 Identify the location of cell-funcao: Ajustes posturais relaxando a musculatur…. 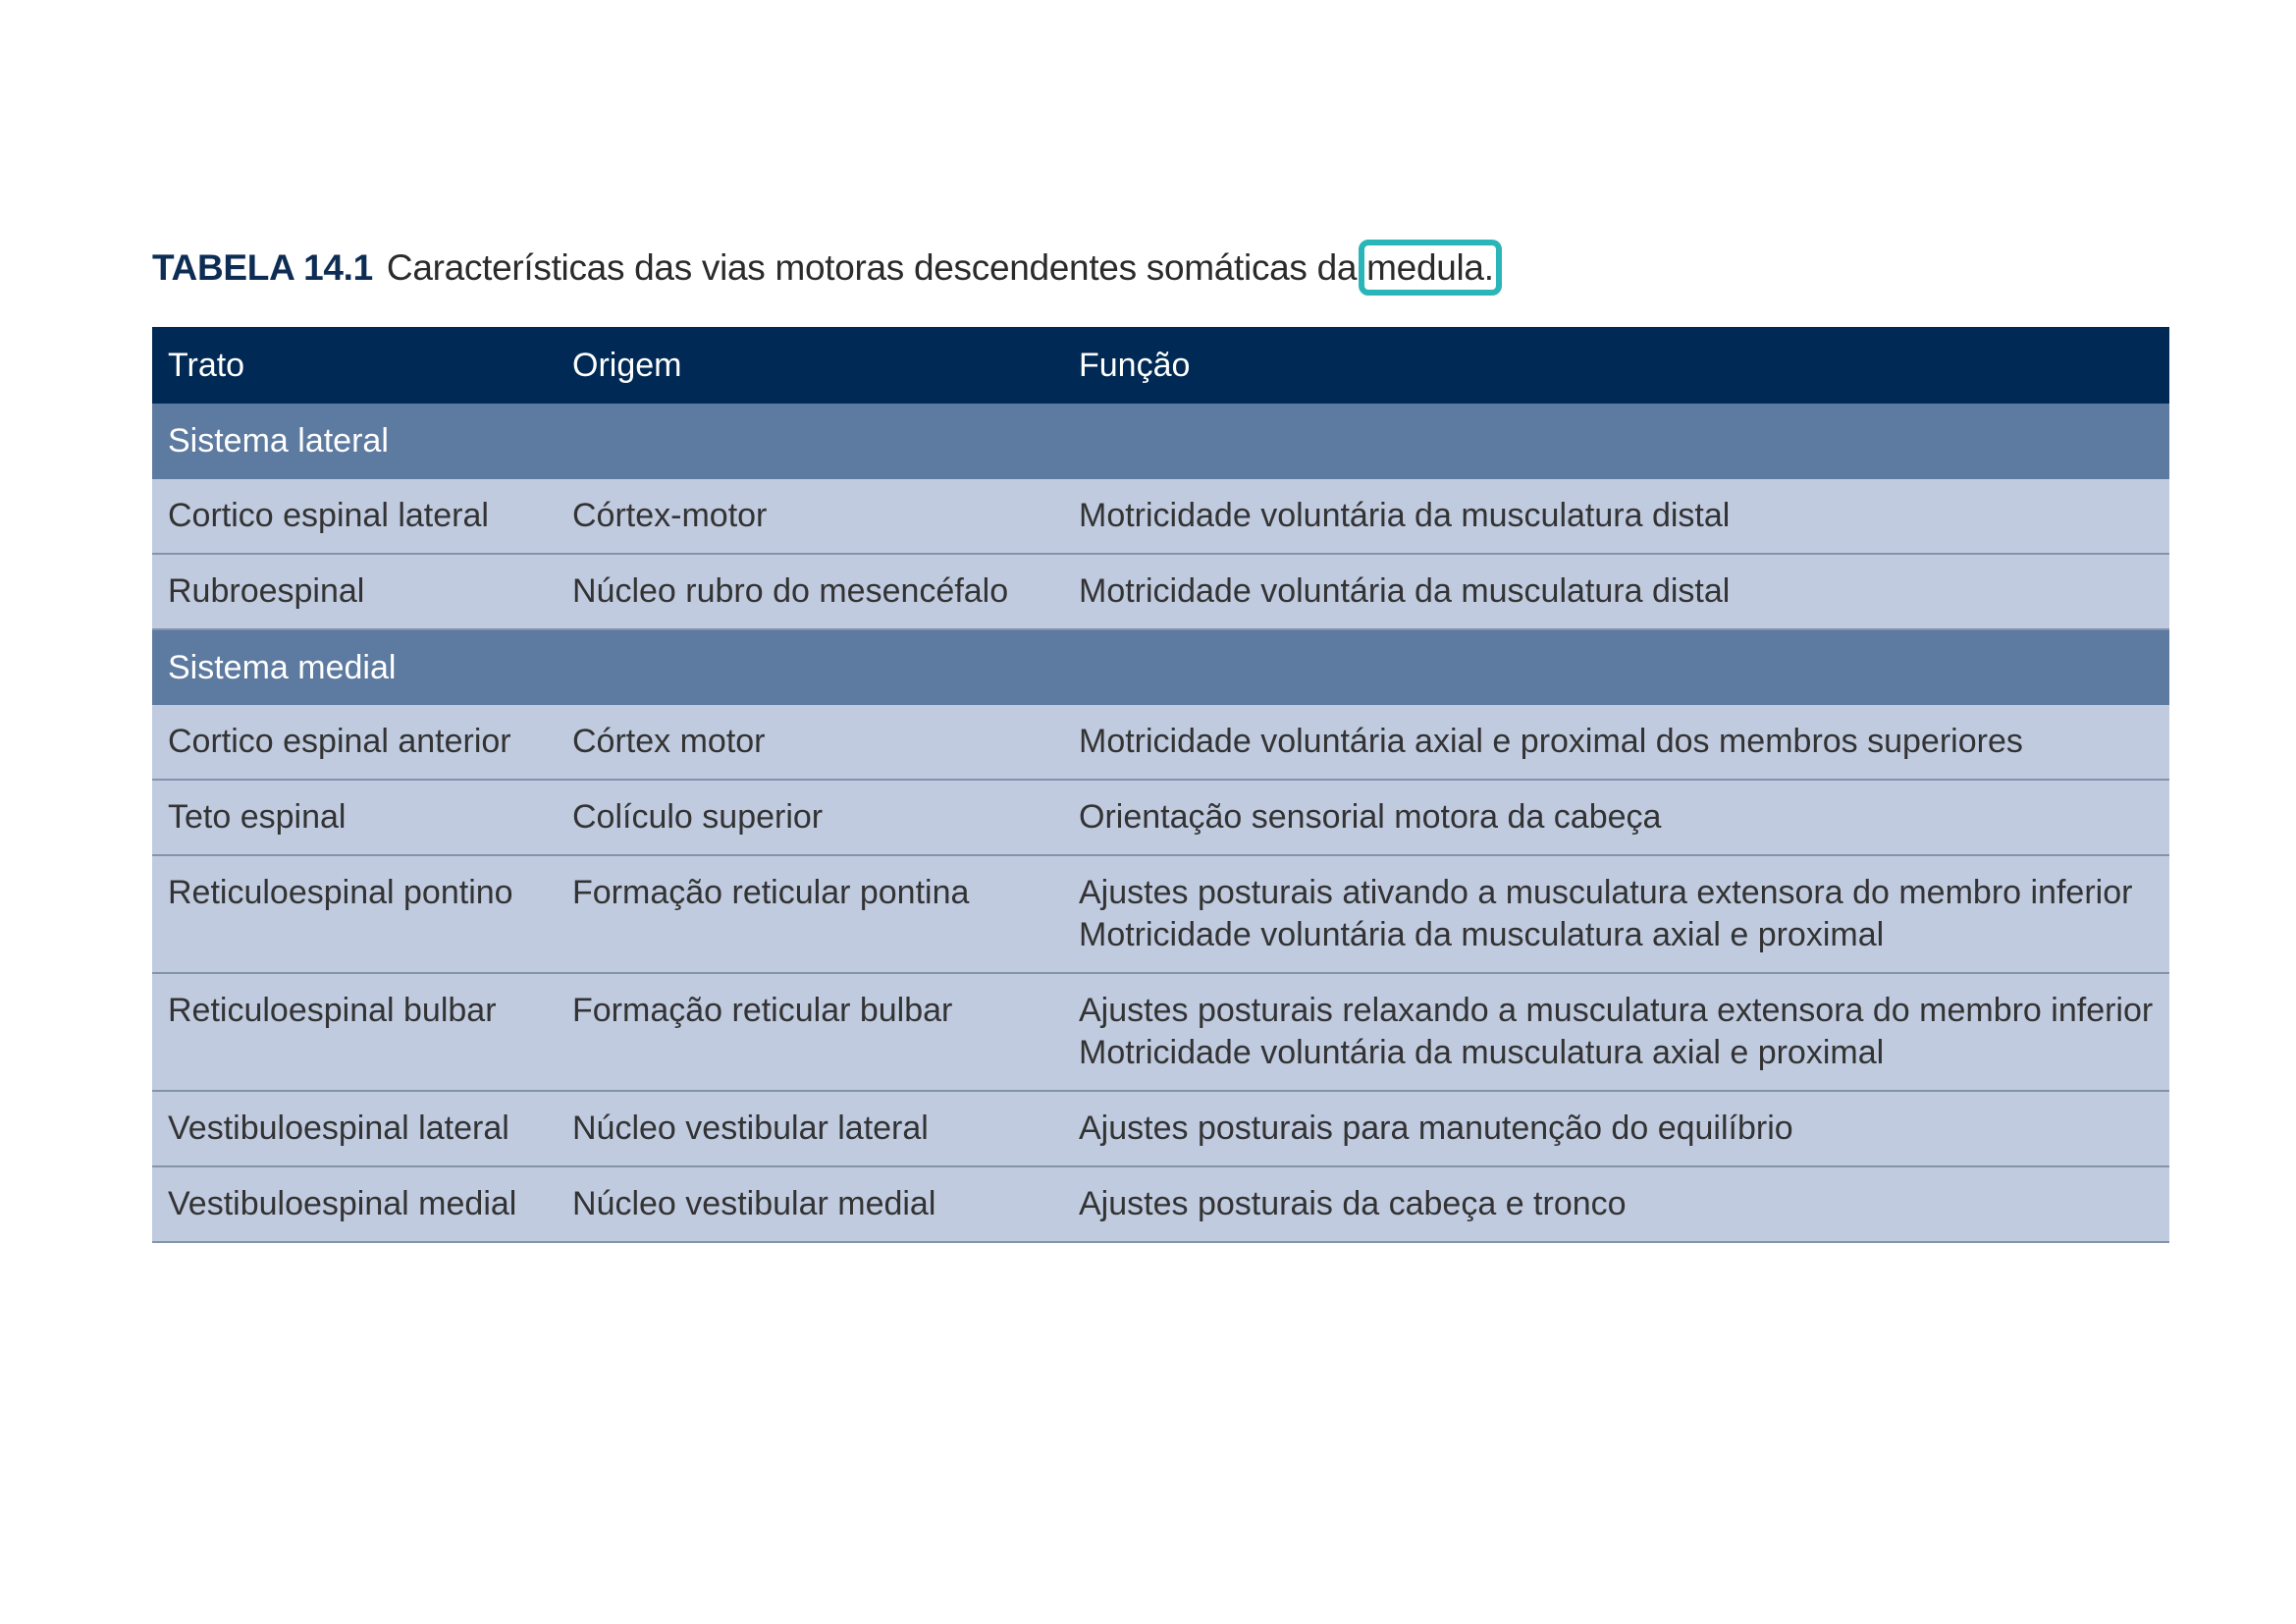
(1616, 1032).